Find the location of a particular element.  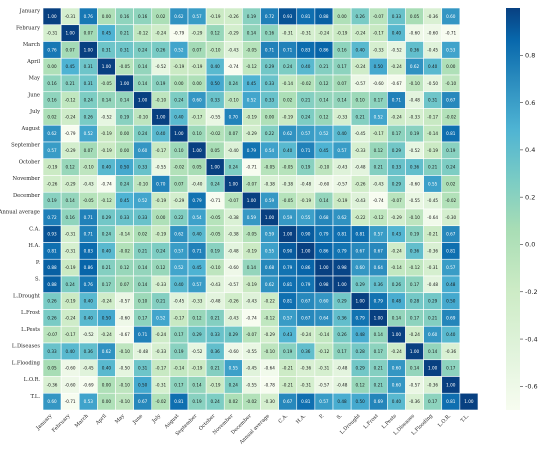

cell-value-18-11: -0.74 is located at coordinates (251, 317).